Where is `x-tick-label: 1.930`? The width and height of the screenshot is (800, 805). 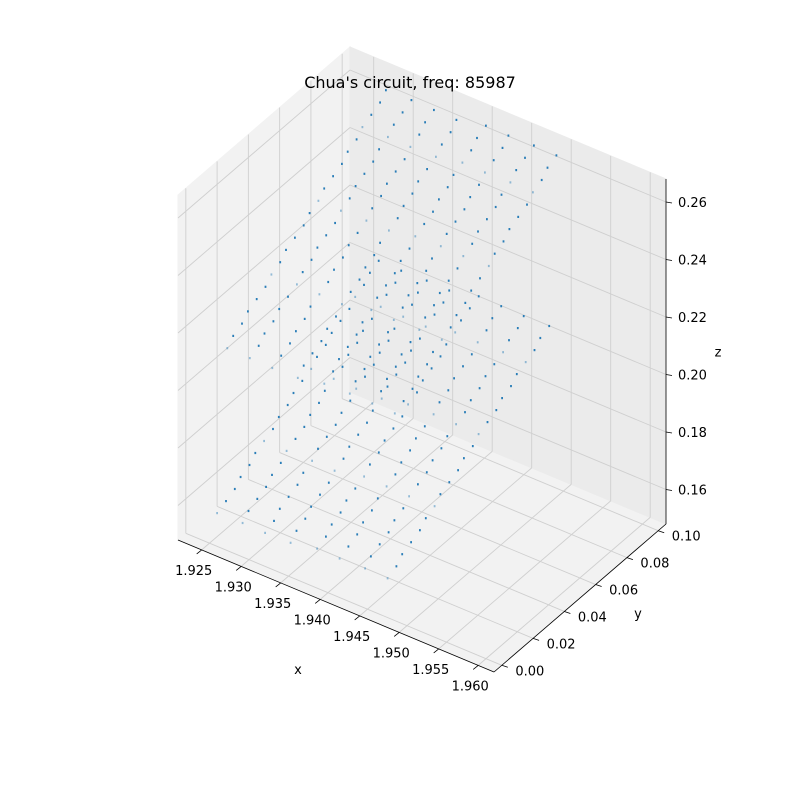 x-tick-label: 1.930 is located at coordinates (233, 587).